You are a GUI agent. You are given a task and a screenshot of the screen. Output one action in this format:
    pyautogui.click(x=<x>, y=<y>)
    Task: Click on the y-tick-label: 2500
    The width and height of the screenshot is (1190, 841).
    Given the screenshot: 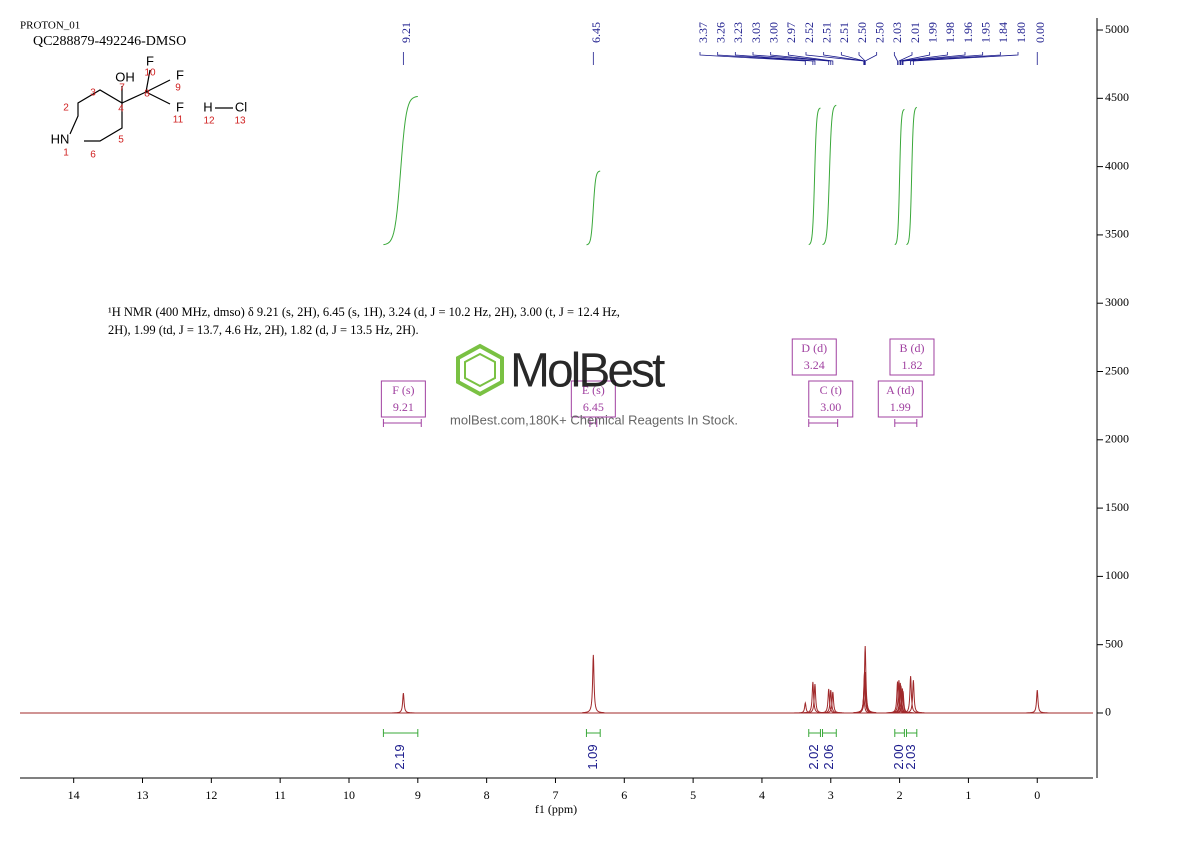 What is the action you would take?
    pyautogui.click(x=1117, y=370)
    